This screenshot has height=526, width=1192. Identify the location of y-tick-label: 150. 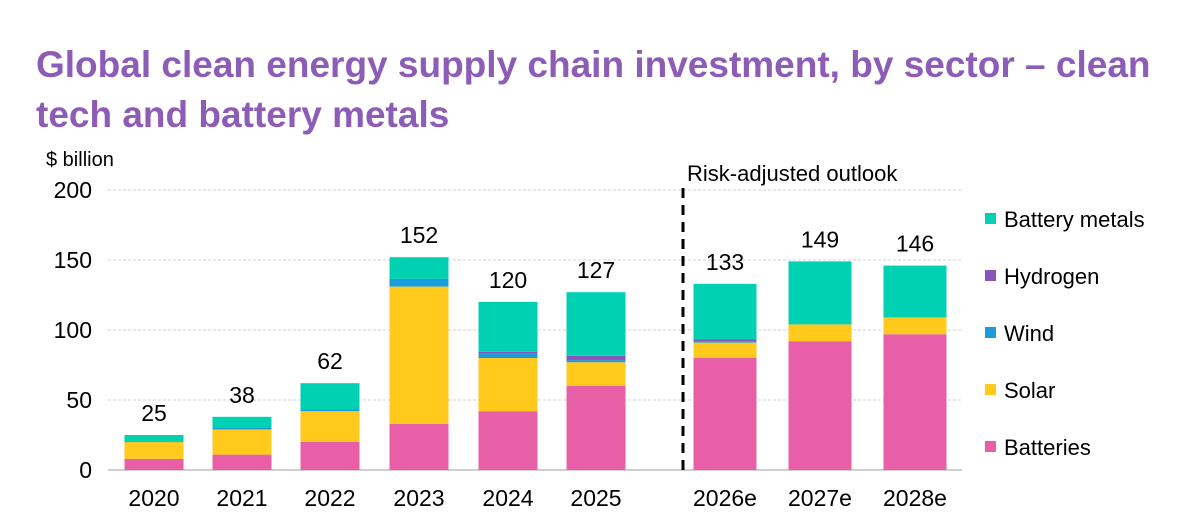
(73, 260).